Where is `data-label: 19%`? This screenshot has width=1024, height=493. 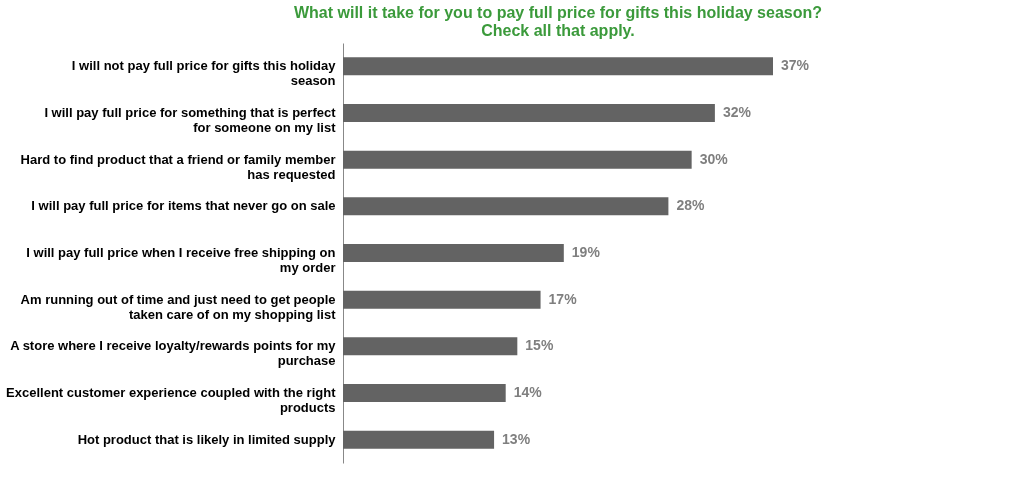 data-label: 19% is located at coordinates (586, 252).